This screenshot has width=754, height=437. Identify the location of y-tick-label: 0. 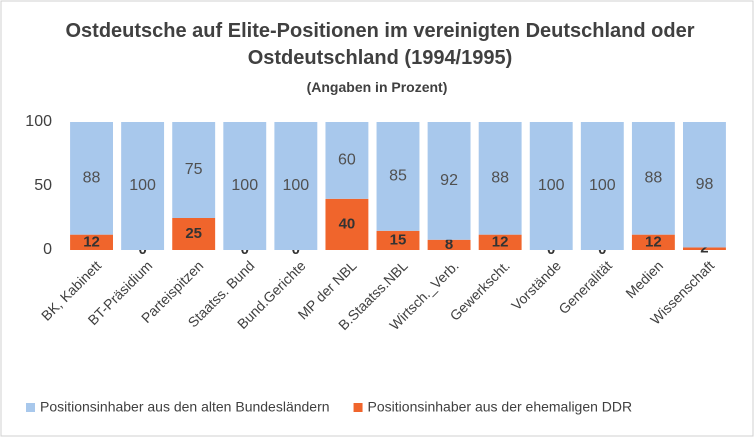
(47, 249).